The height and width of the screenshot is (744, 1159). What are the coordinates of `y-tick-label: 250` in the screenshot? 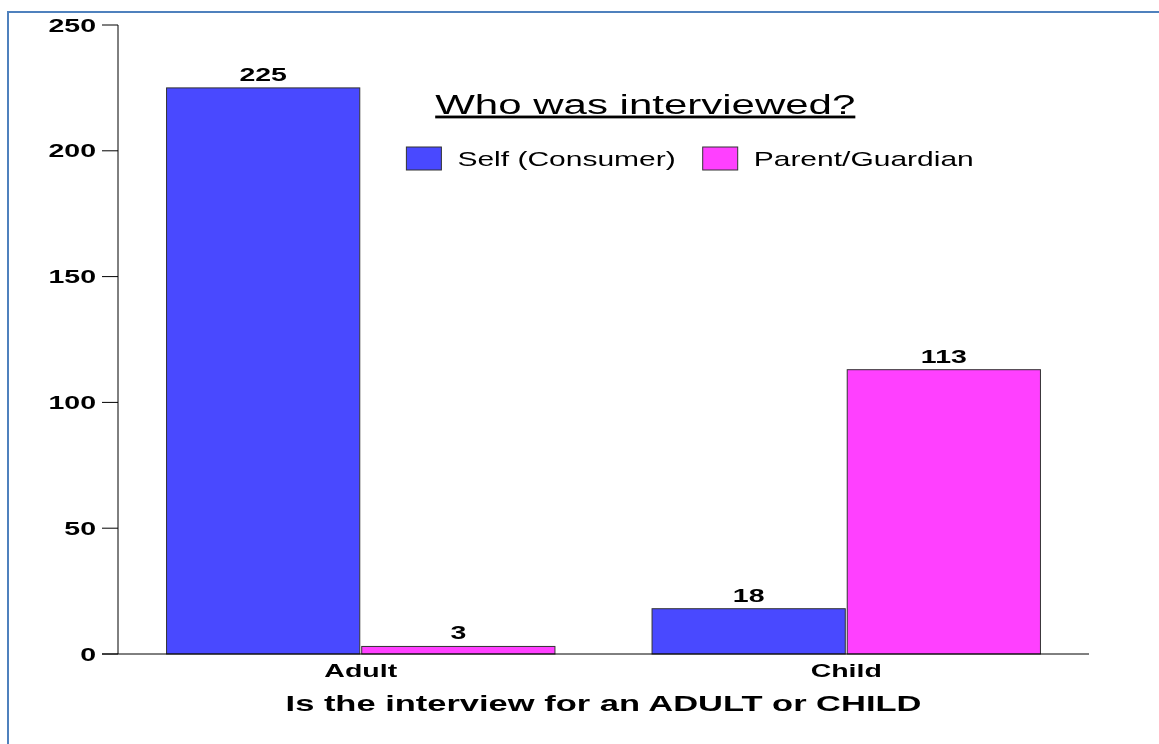 It's located at (72, 25).